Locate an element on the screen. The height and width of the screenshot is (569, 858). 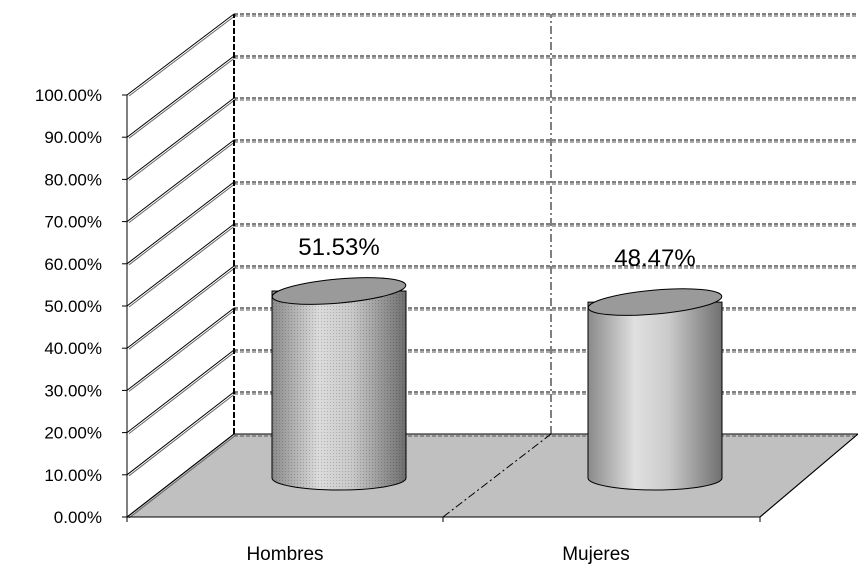
chart-floor is located at coordinates (491, 475).